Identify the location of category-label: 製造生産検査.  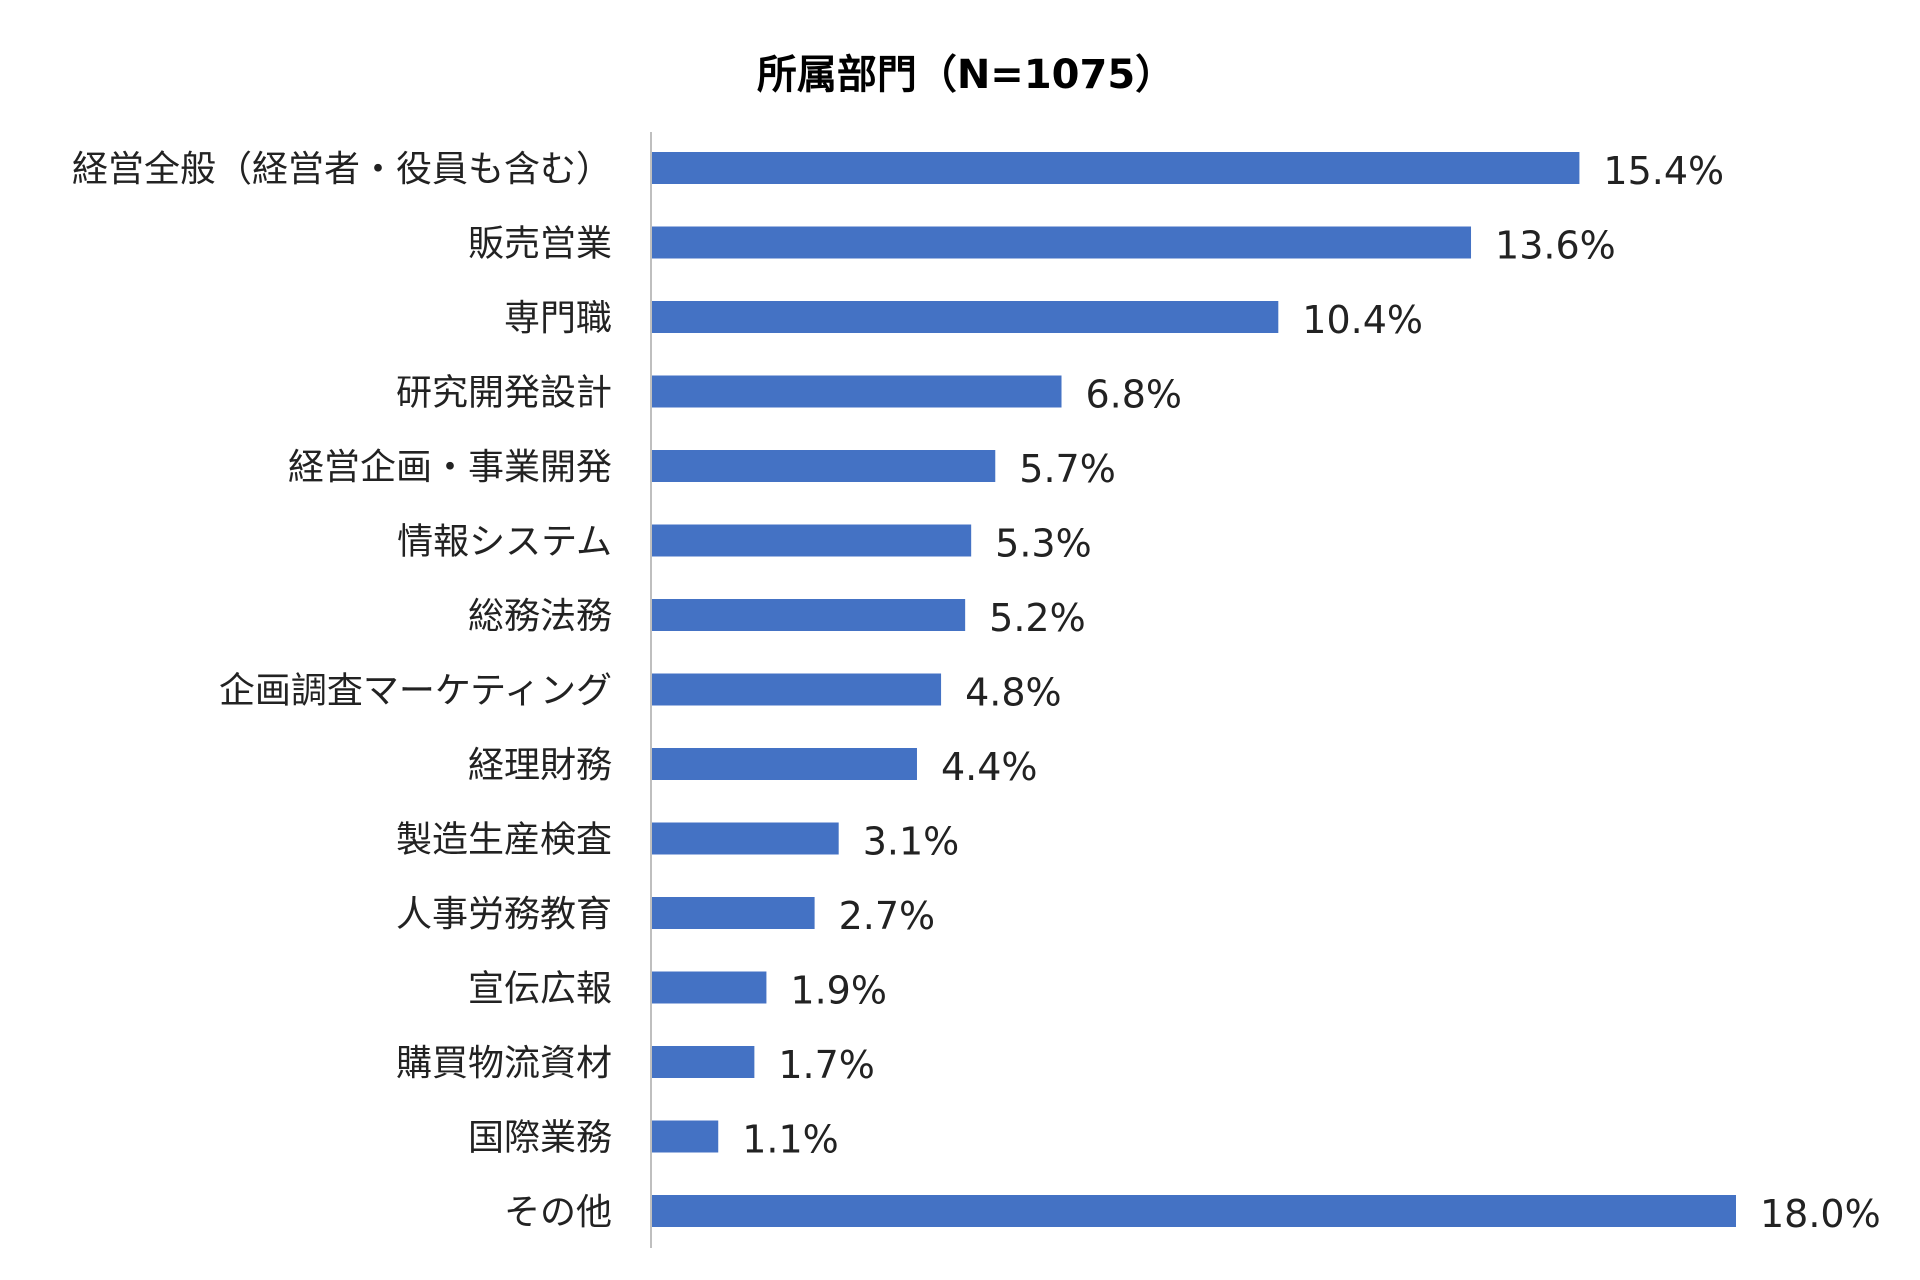
(504, 840).